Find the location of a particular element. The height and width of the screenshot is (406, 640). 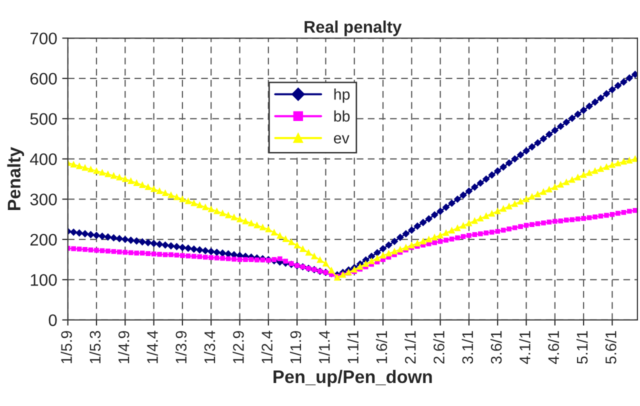

x-tick-label: 1.1/1 is located at coordinates (352, 347).